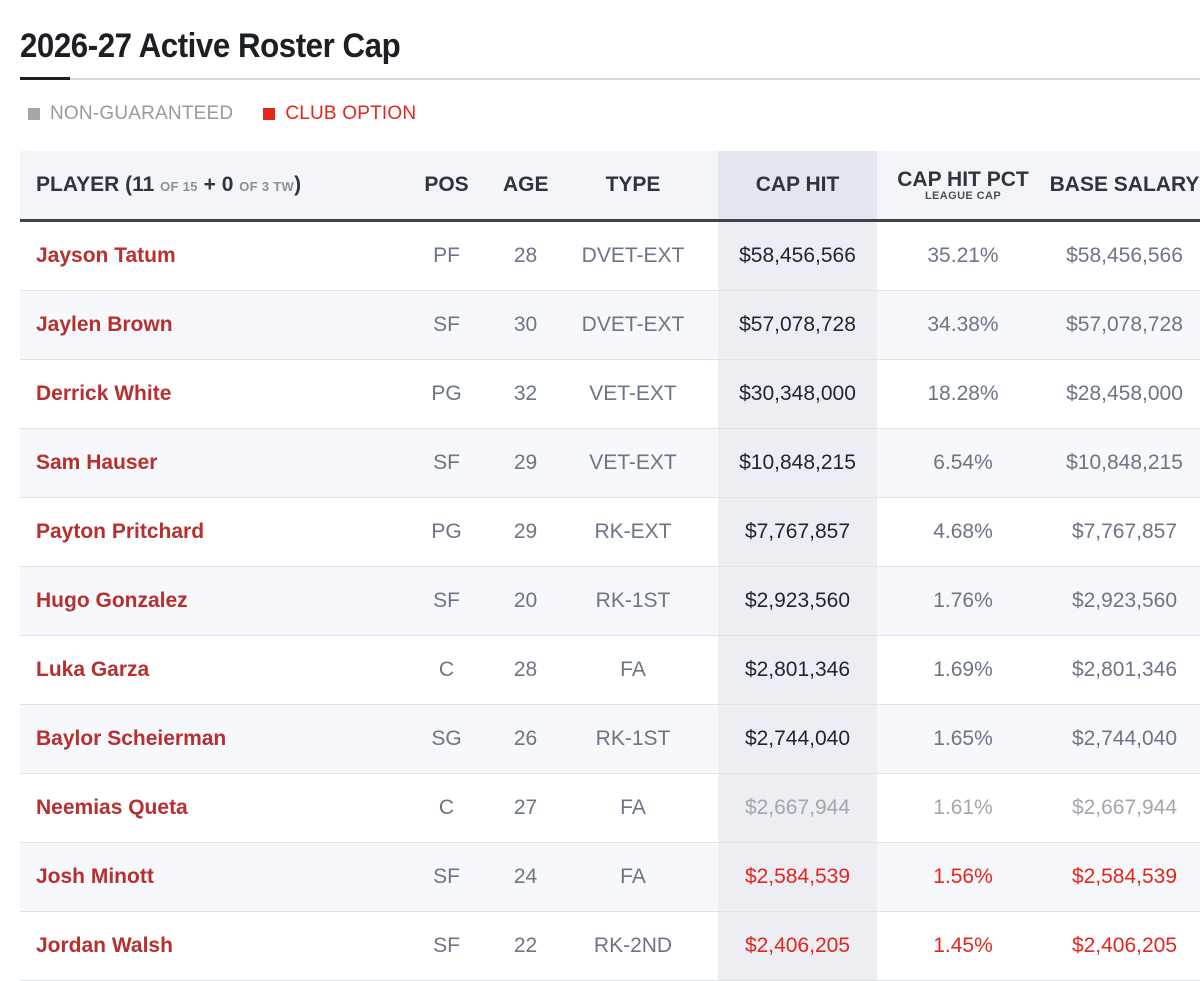  What do you see at coordinates (963, 532) in the screenshot?
I see `cap-hit-pct-cell: 4.68%` at bounding box center [963, 532].